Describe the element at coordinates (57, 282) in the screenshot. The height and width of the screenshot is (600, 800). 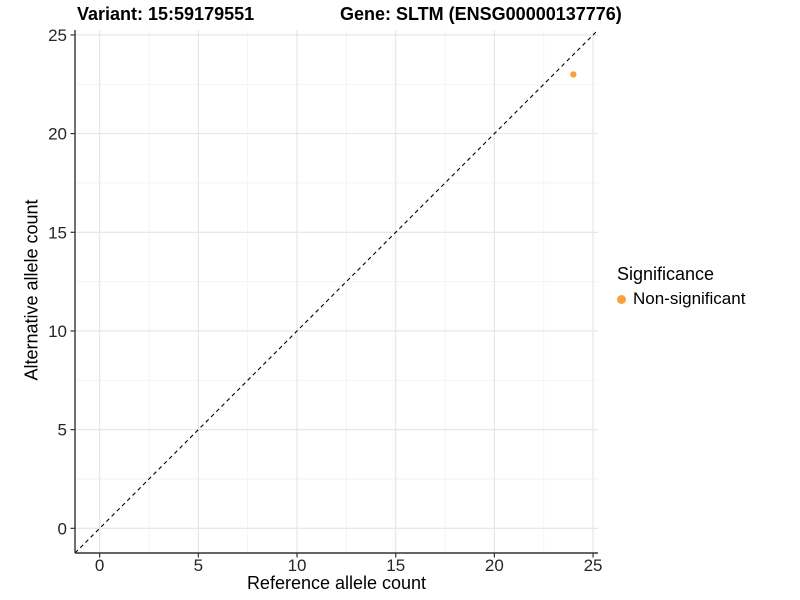
I see `y-tick-labels: 0 5 10 15 20 25` at that location.